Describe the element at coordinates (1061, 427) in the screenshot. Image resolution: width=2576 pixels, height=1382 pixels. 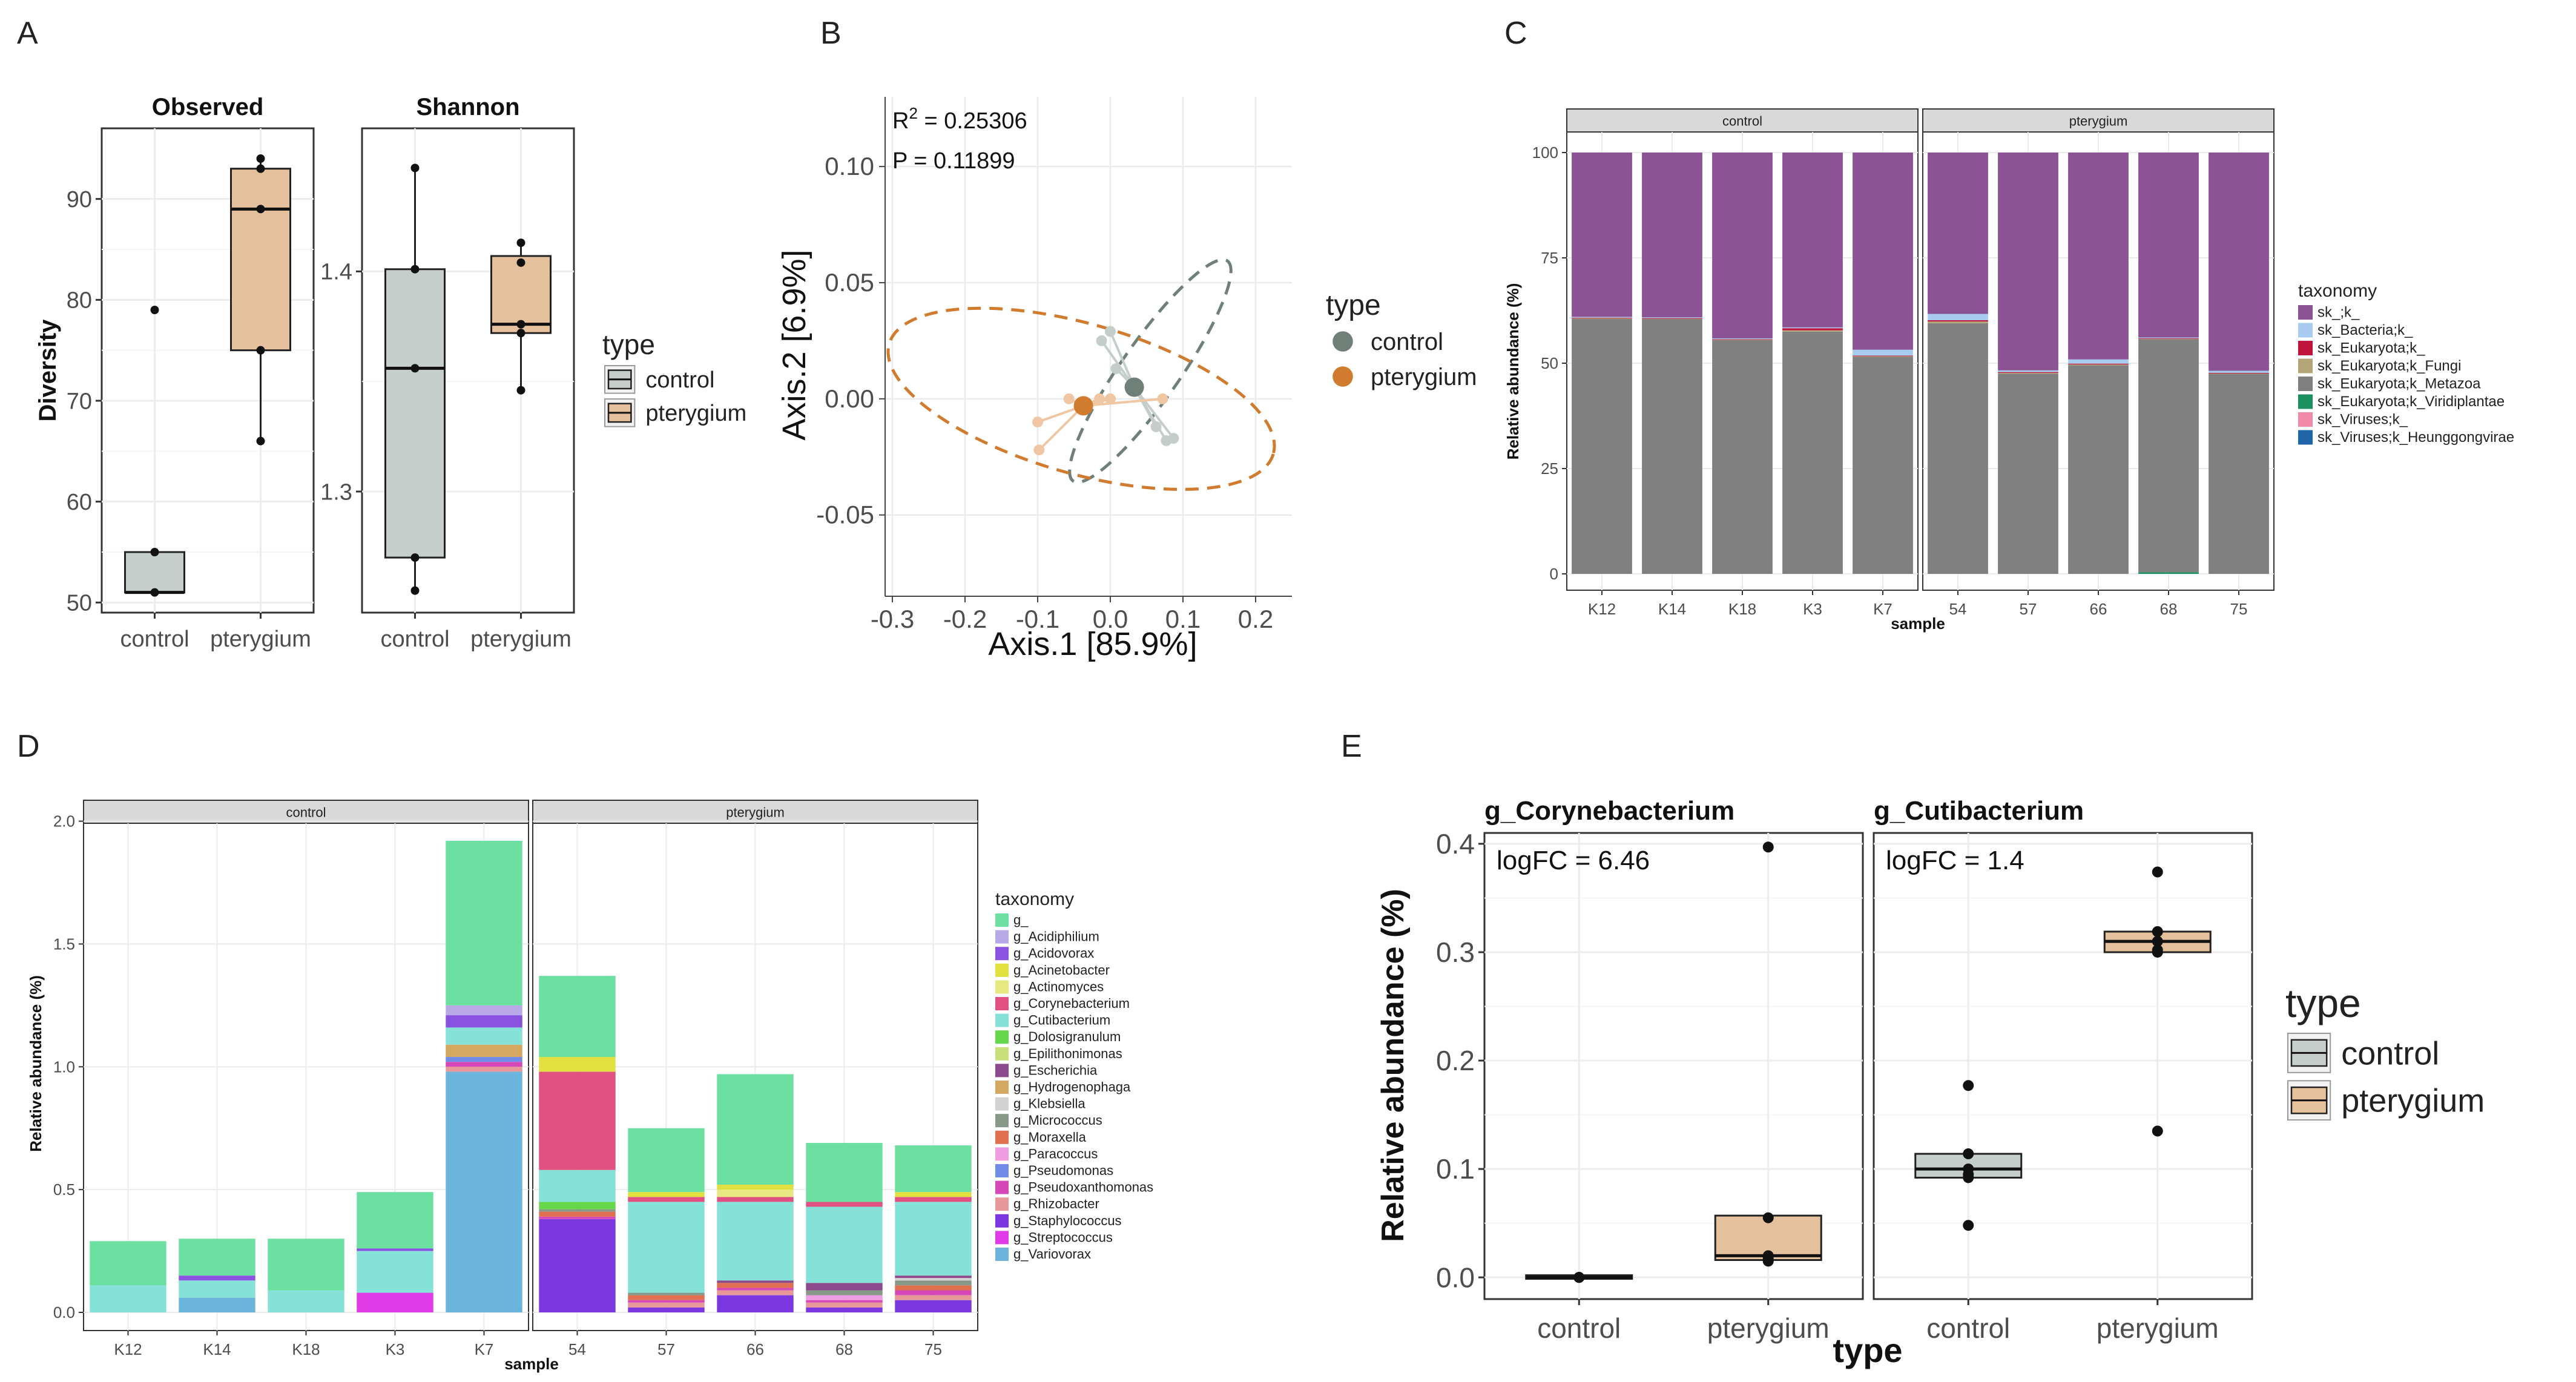
I see `spoke` at that location.